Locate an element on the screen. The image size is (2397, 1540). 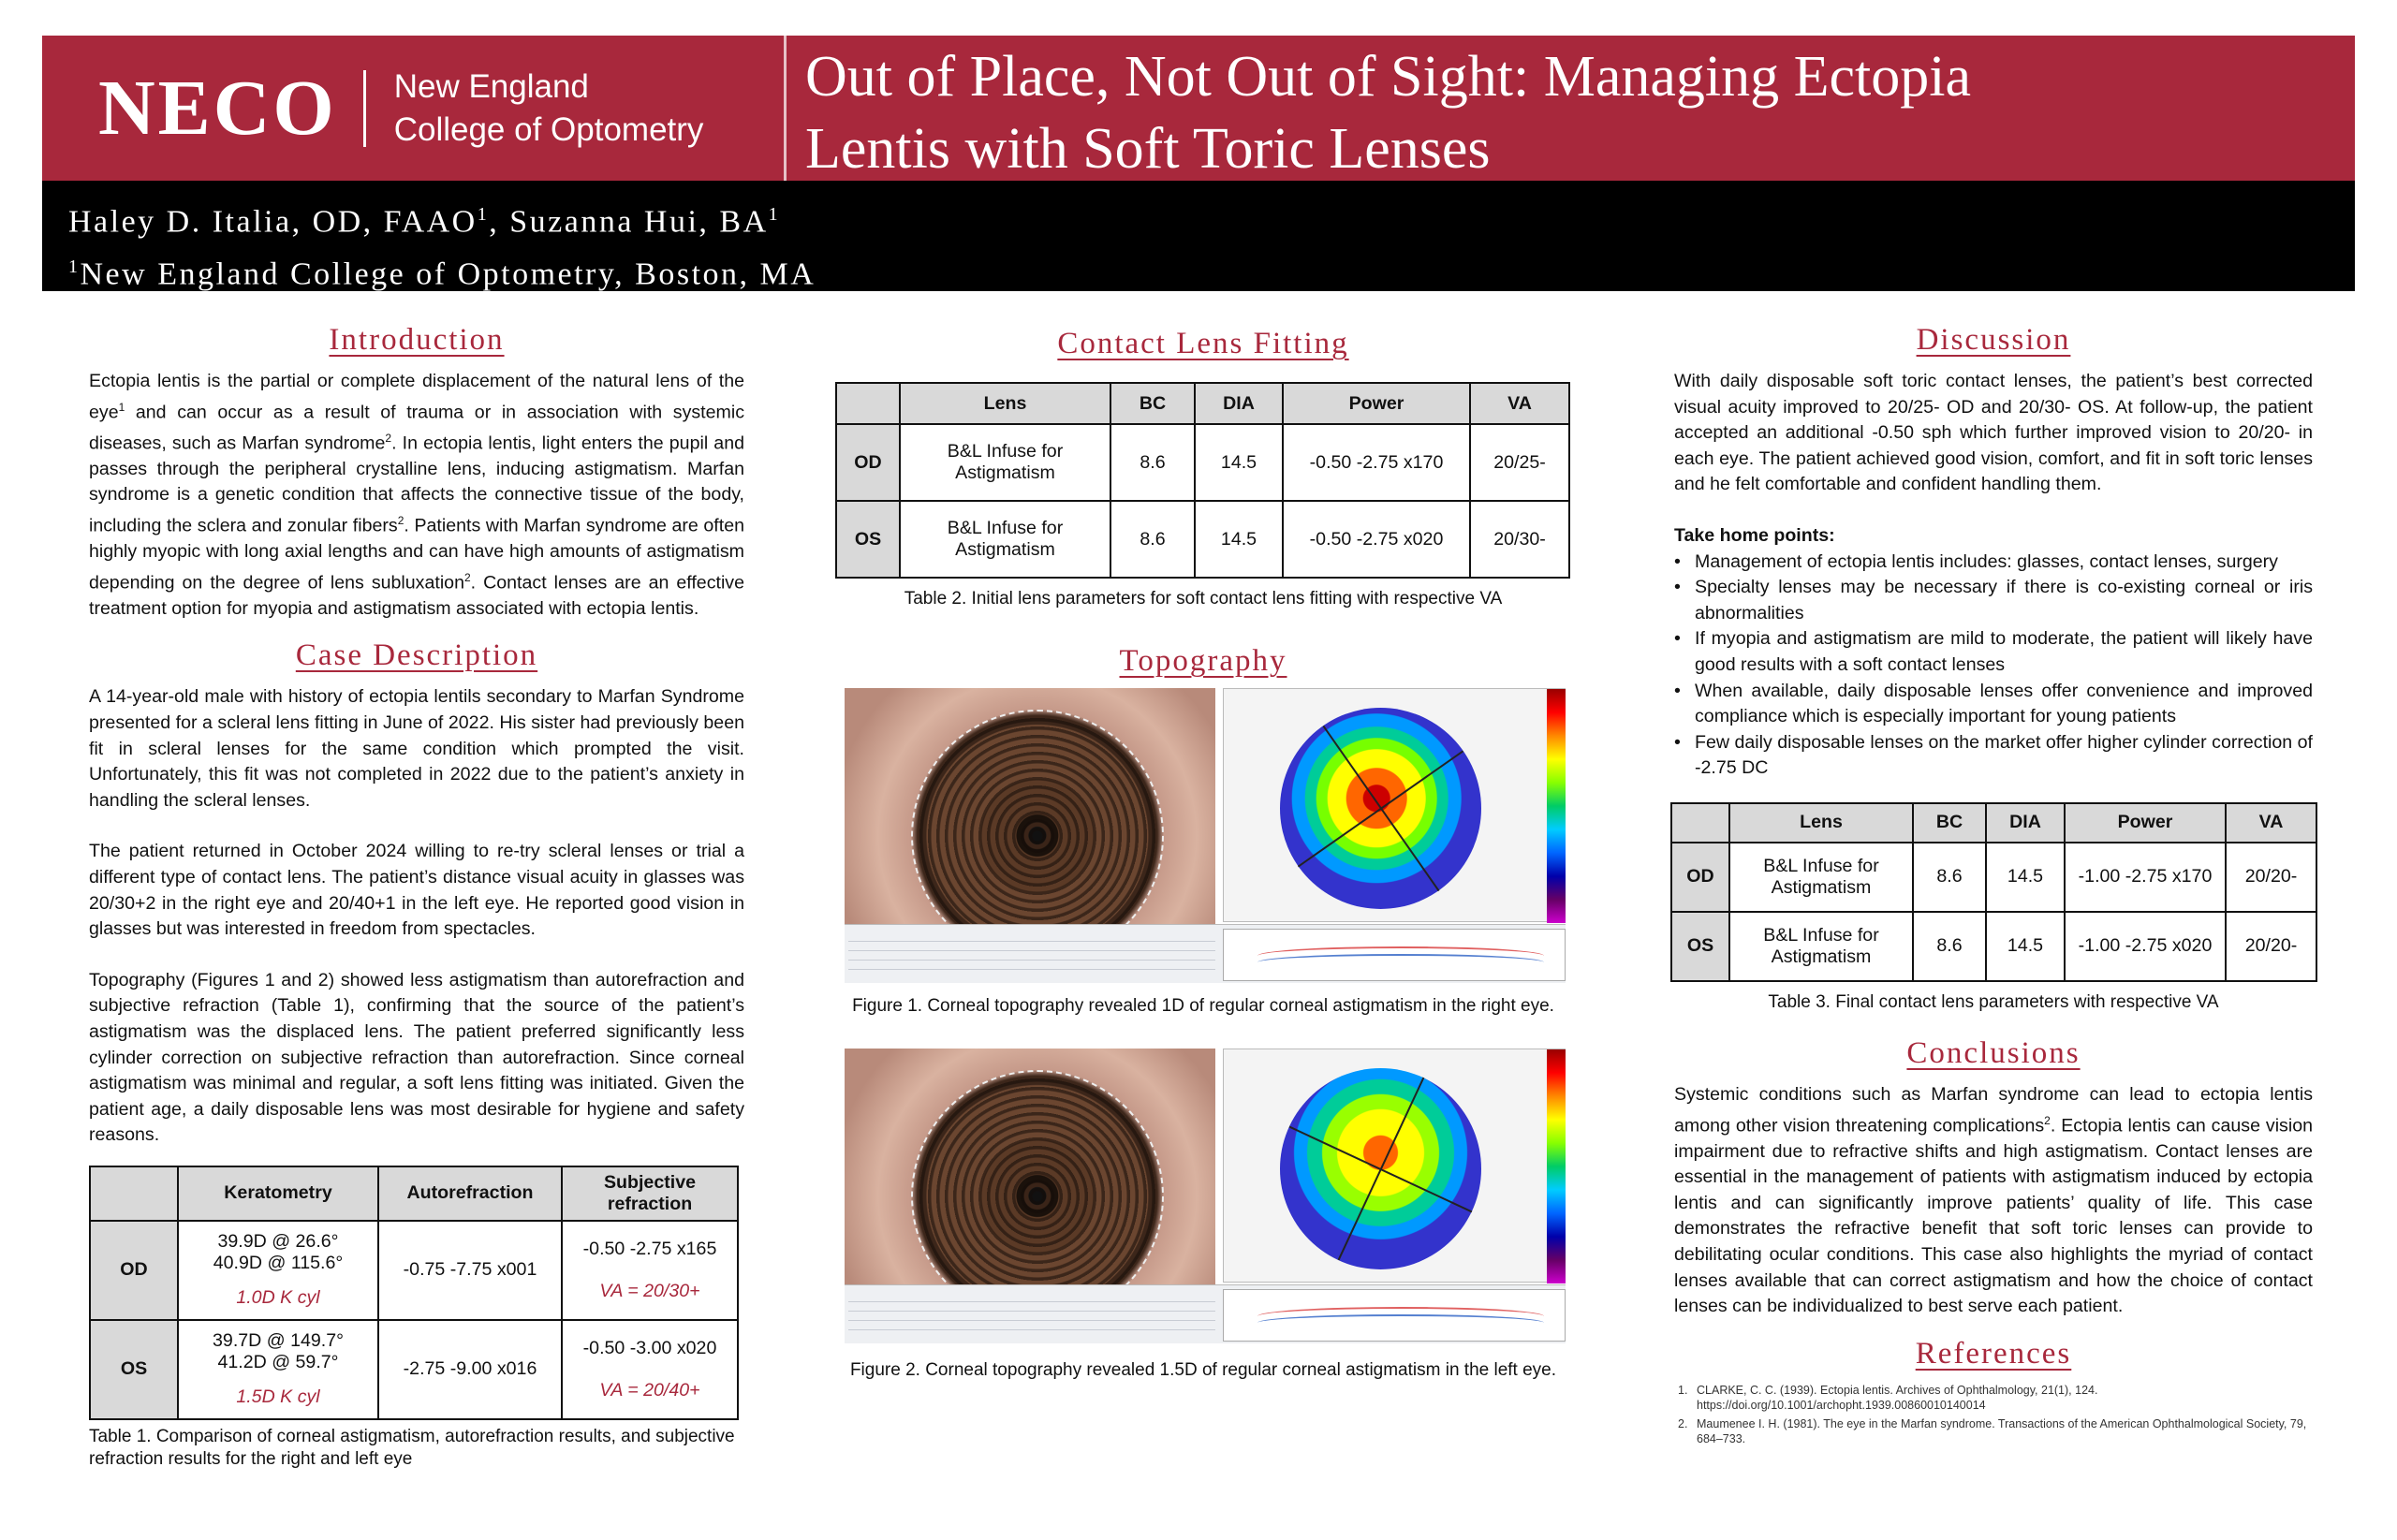
table3-header-empty is located at coordinates (1700, 822).